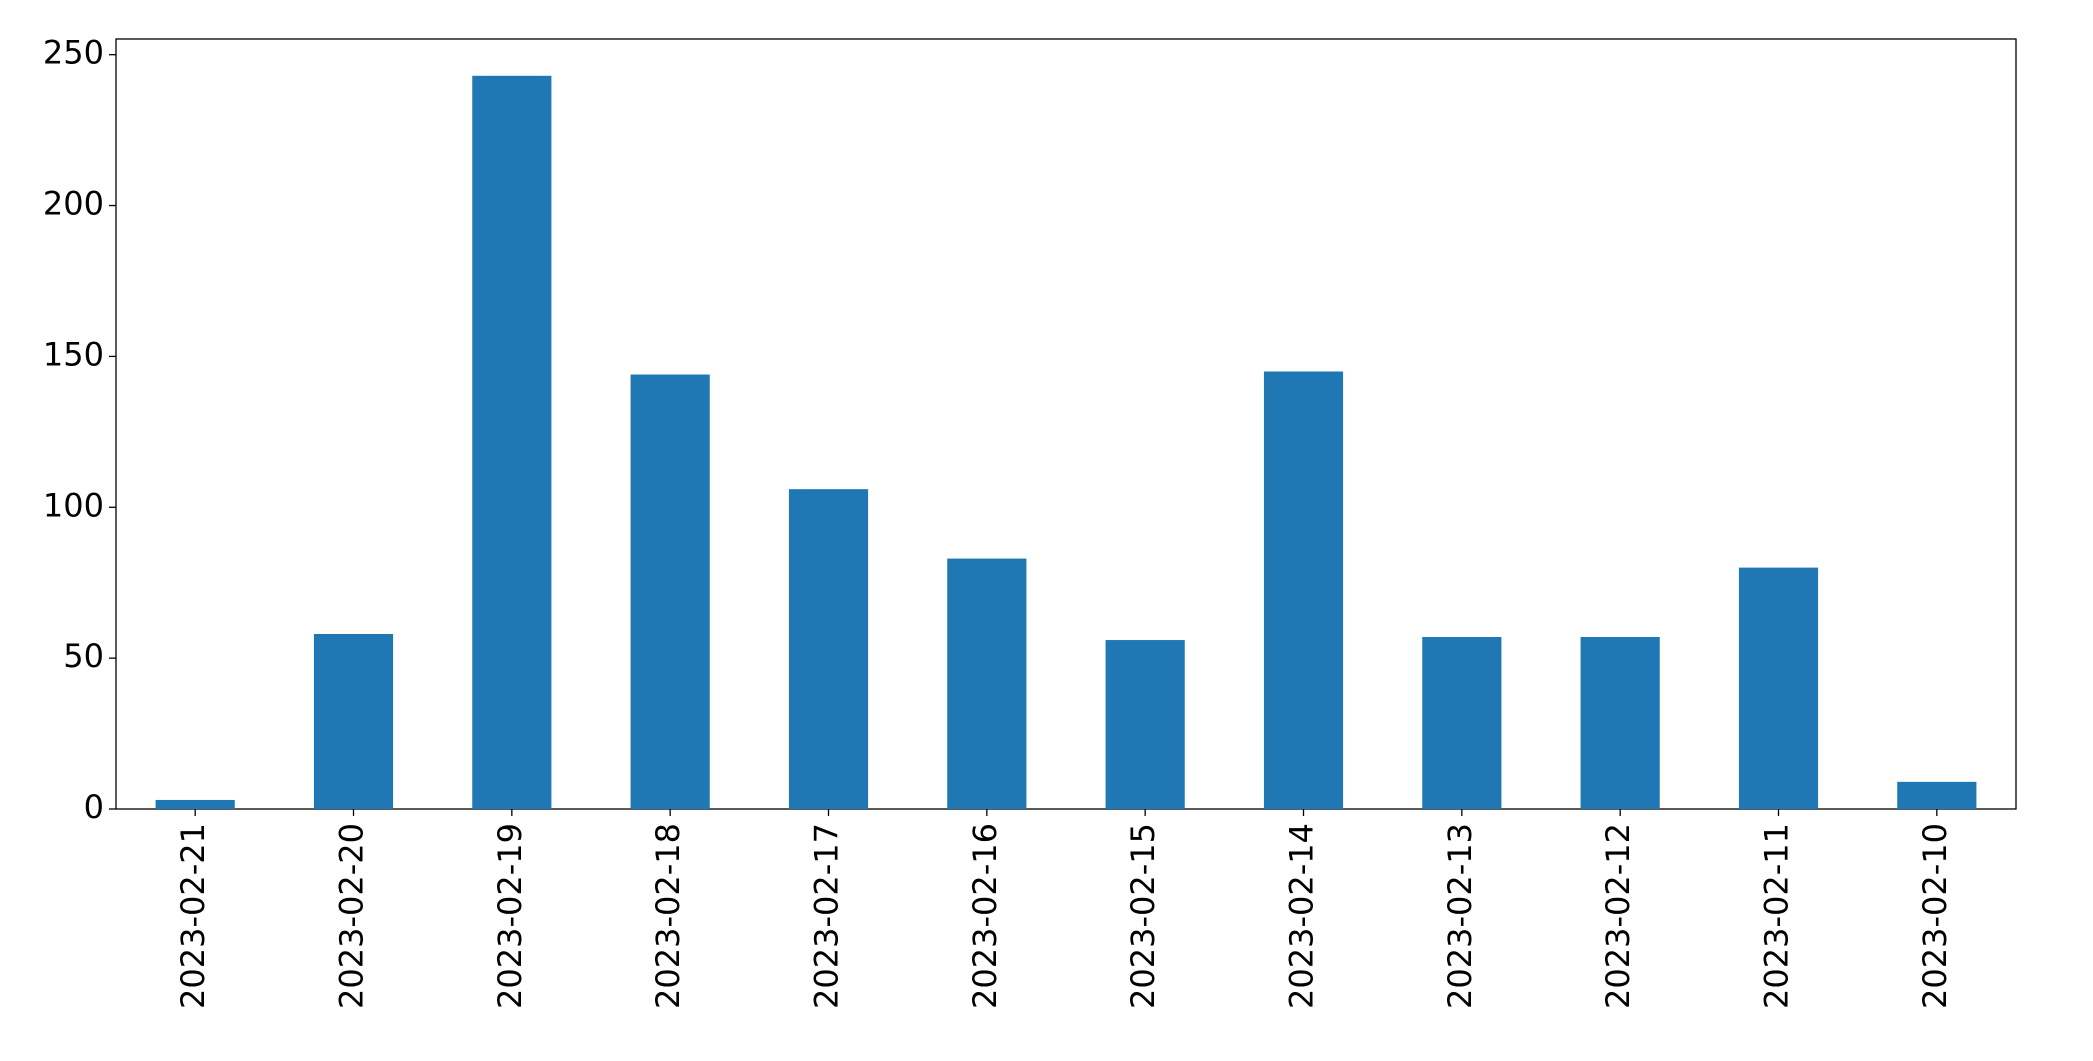  I want to click on y-tick-label: 100, so click(73, 505).